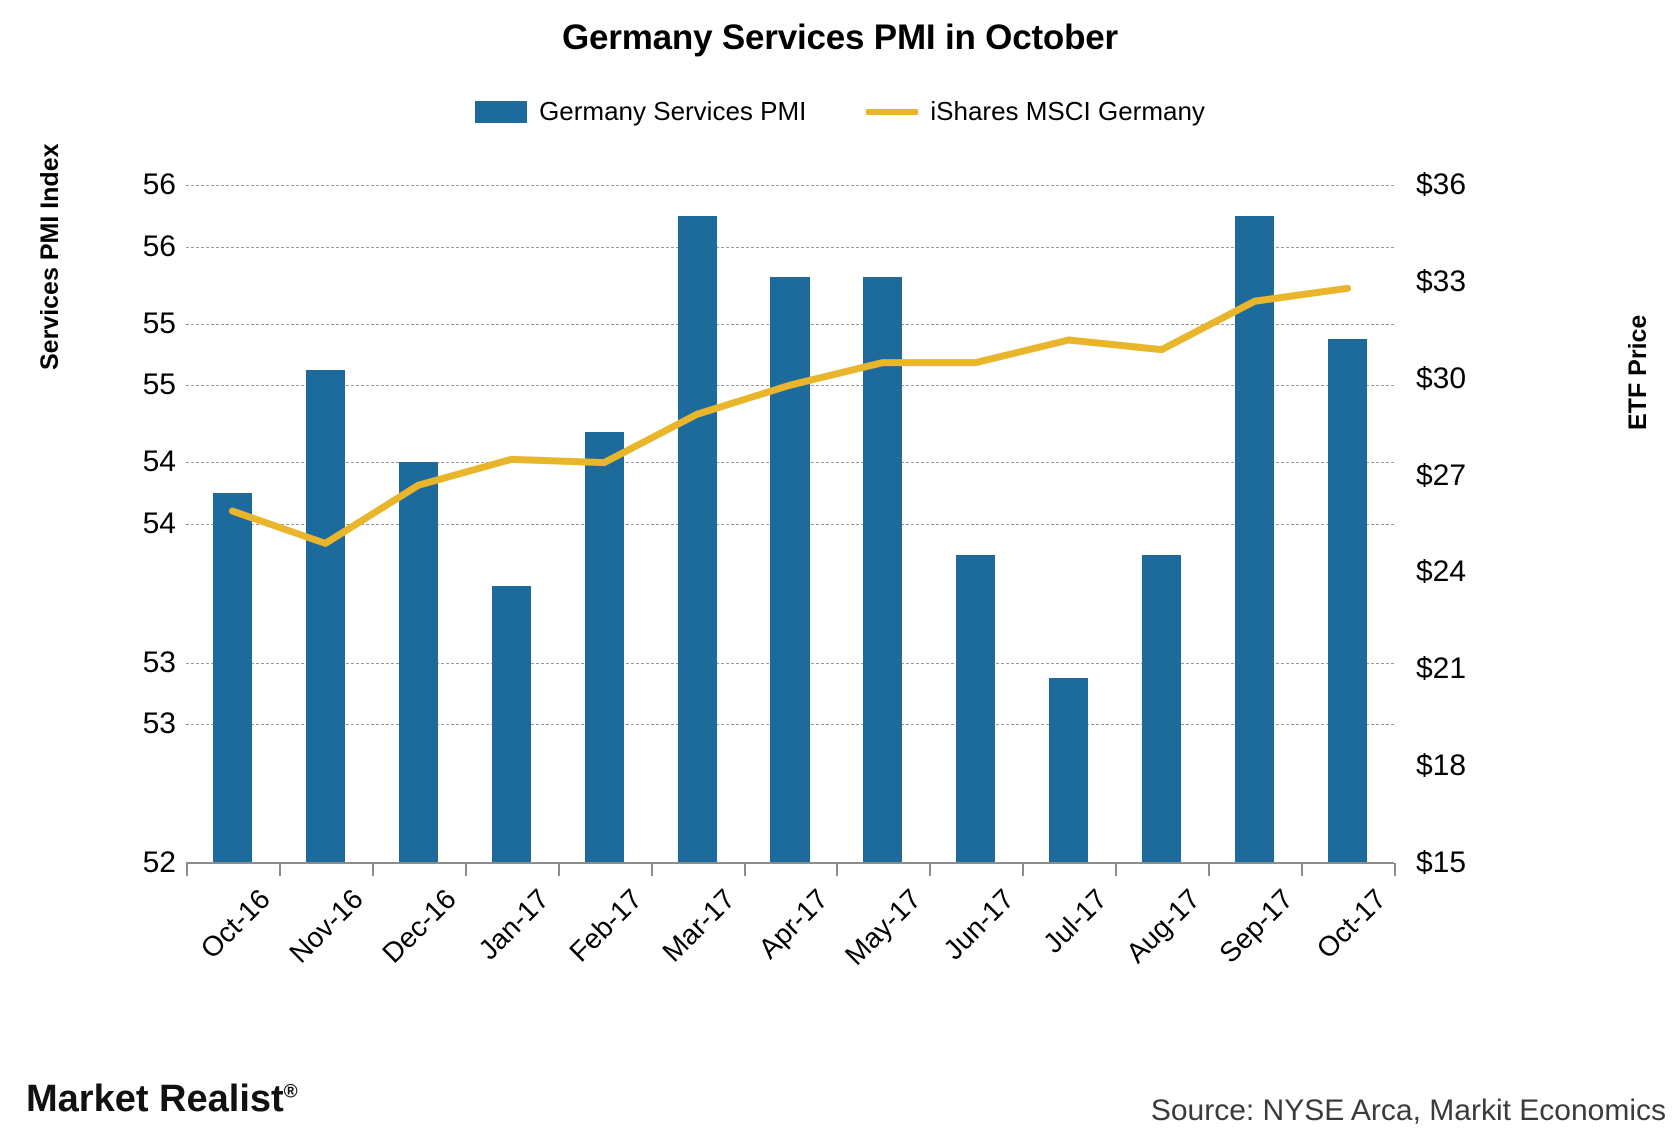 This screenshot has width=1680, height=1130. Describe the element at coordinates (1441, 378) in the screenshot. I see `y-axis-right-tick-label: $30` at that location.